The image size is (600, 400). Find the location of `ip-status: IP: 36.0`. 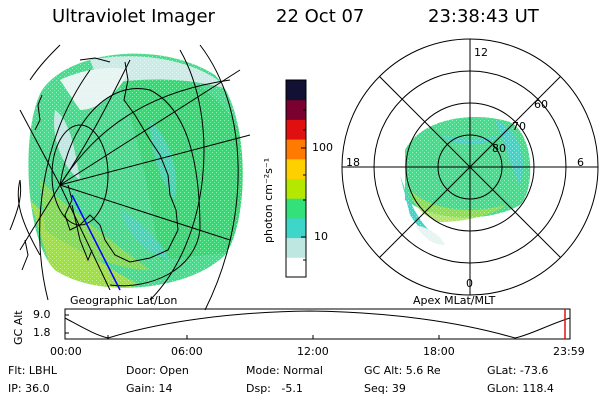

ip-status: IP: 36.0 is located at coordinates (29, 388).